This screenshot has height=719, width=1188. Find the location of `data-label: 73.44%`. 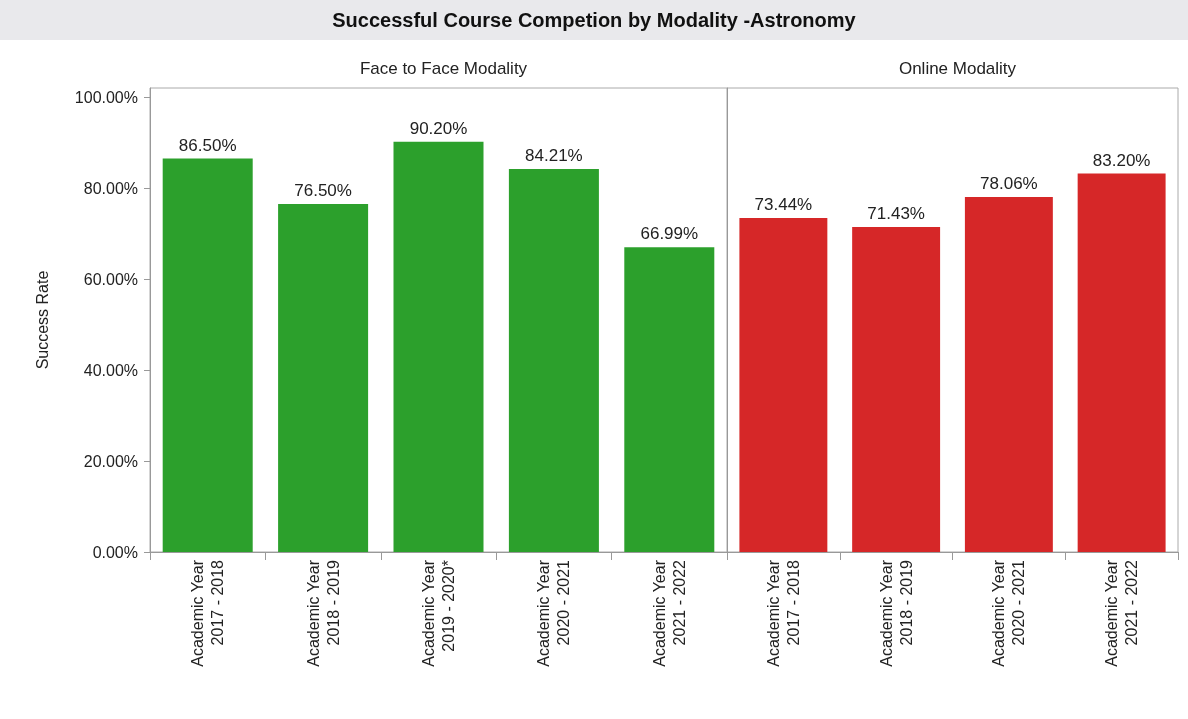

data-label: 73.44% is located at coordinates (783, 204).